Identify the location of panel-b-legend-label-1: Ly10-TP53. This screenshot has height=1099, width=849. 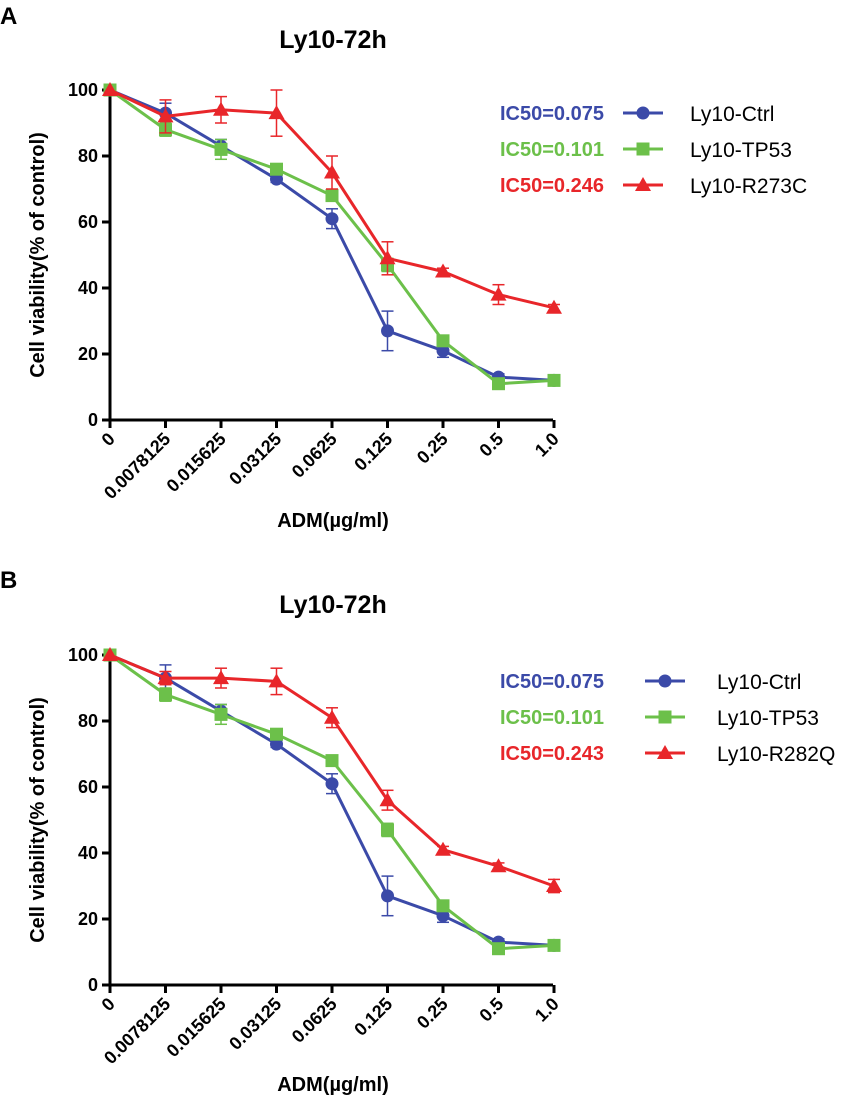
(768, 718).